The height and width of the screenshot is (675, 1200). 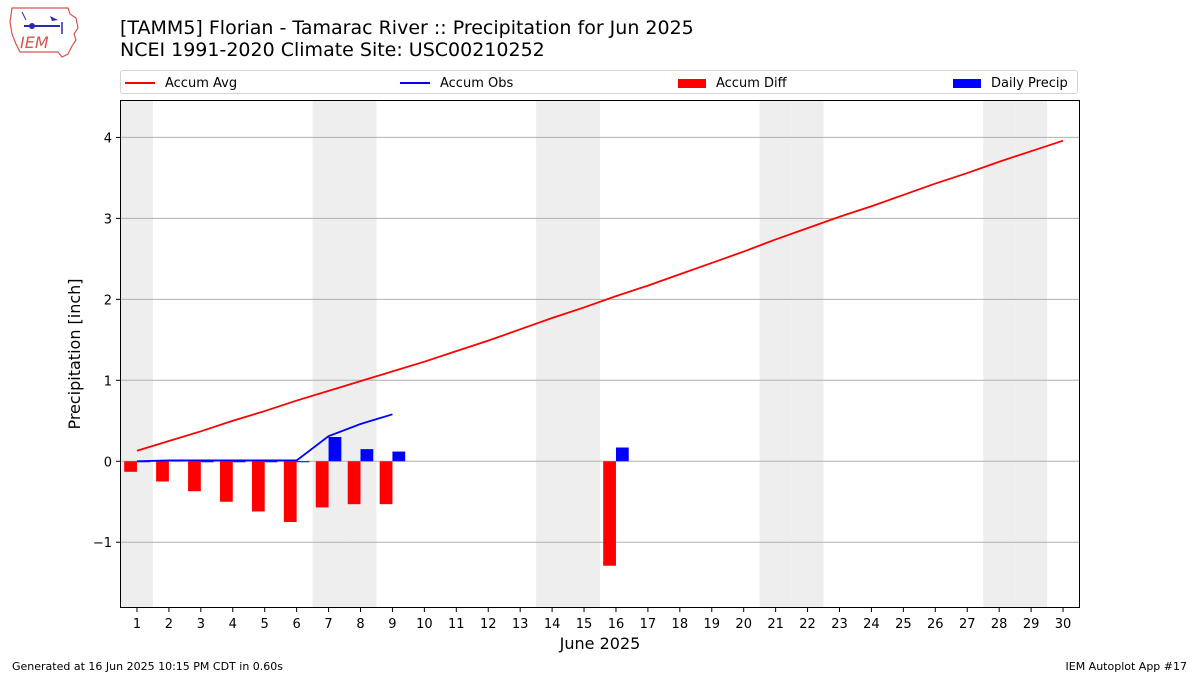 I want to click on x-tick-label-7: 7, so click(x=328, y=624).